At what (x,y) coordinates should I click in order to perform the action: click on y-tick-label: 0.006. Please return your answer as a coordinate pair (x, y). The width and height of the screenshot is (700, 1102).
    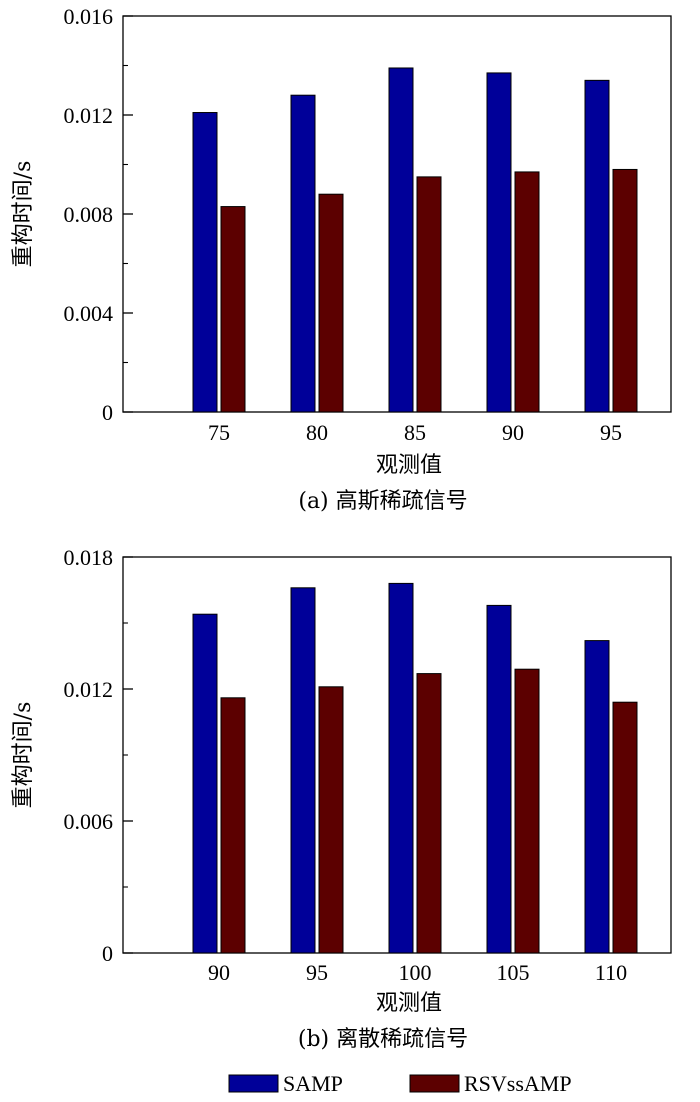
    Looking at the image, I should click on (89, 821).